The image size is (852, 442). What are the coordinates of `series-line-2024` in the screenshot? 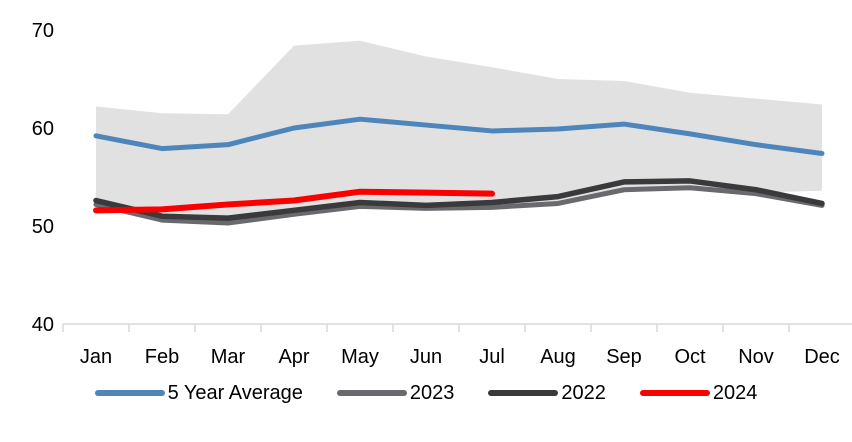 It's located at (294, 201).